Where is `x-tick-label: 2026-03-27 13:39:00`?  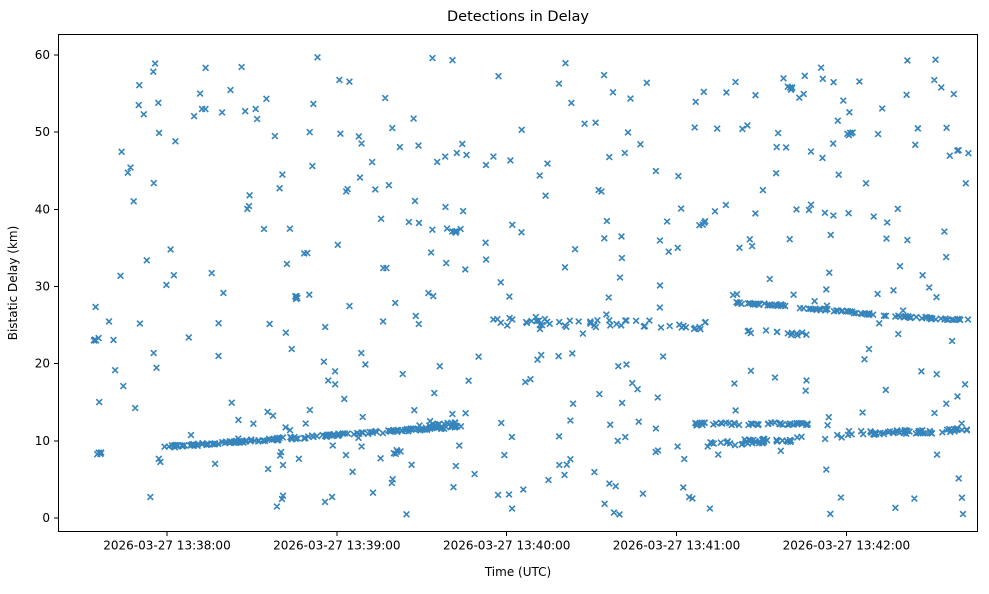 x-tick-label: 2026-03-27 13:39:00 is located at coordinates (336, 546).